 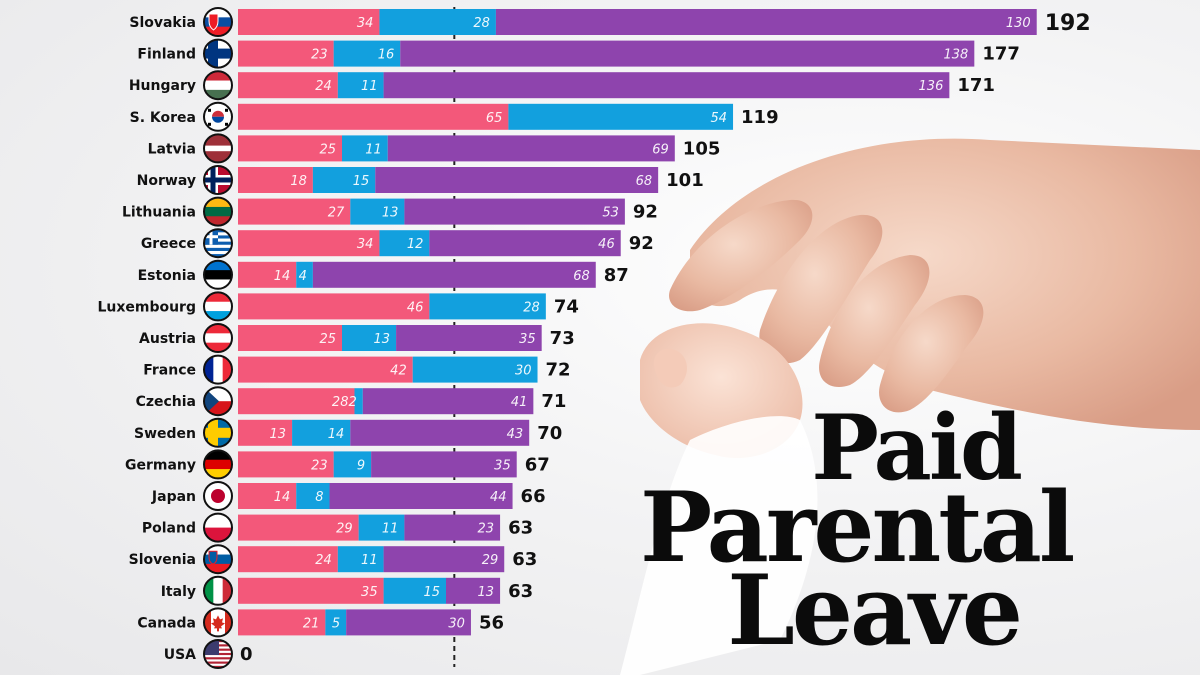 I want to click on total-value-label: 171, so click(x=976, y=85).